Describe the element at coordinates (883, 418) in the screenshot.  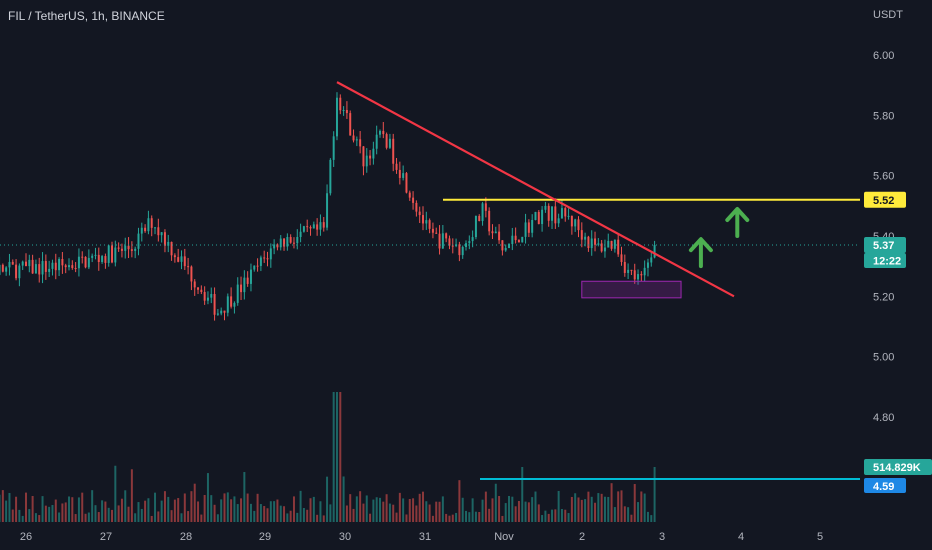
I see `y-tick-label: 4.80` at that location.